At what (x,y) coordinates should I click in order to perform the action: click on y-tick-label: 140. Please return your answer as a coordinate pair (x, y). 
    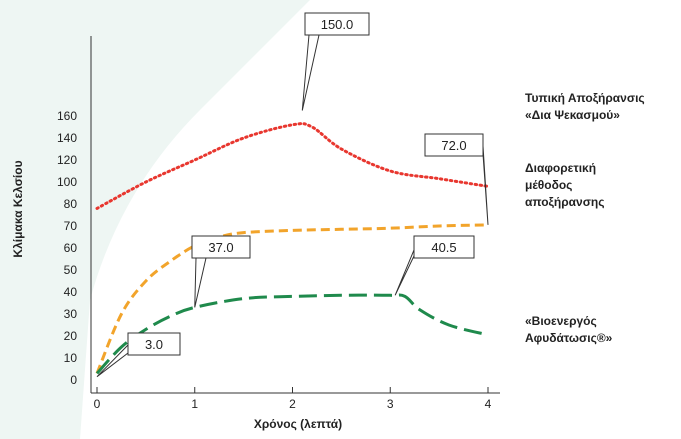
    Looking at the image, I should click on (67, 138).